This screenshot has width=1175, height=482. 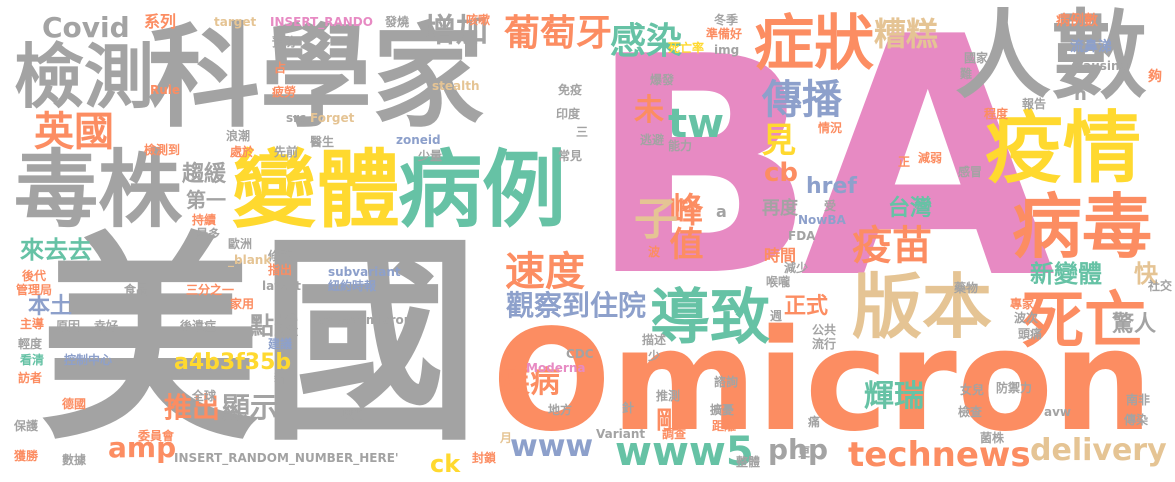 What do you see at coordinates (242, 304) in the screenshot?
I see `word-jiayong: 家用` at bounding box center [242, 304].